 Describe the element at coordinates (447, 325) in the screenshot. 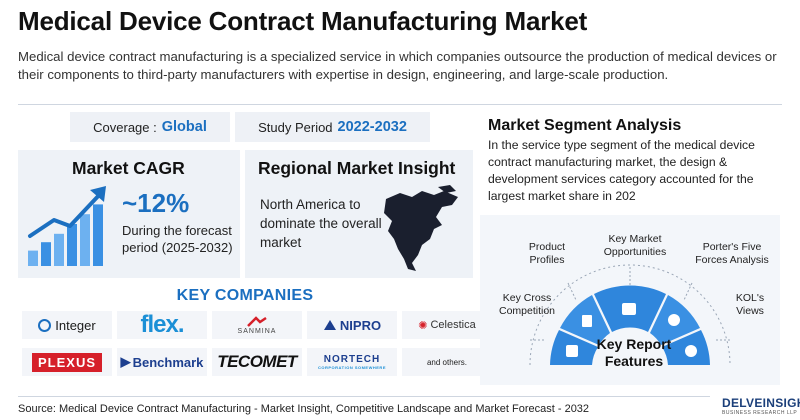

I see `logo-celestica: ✺ Celestica` at that location.